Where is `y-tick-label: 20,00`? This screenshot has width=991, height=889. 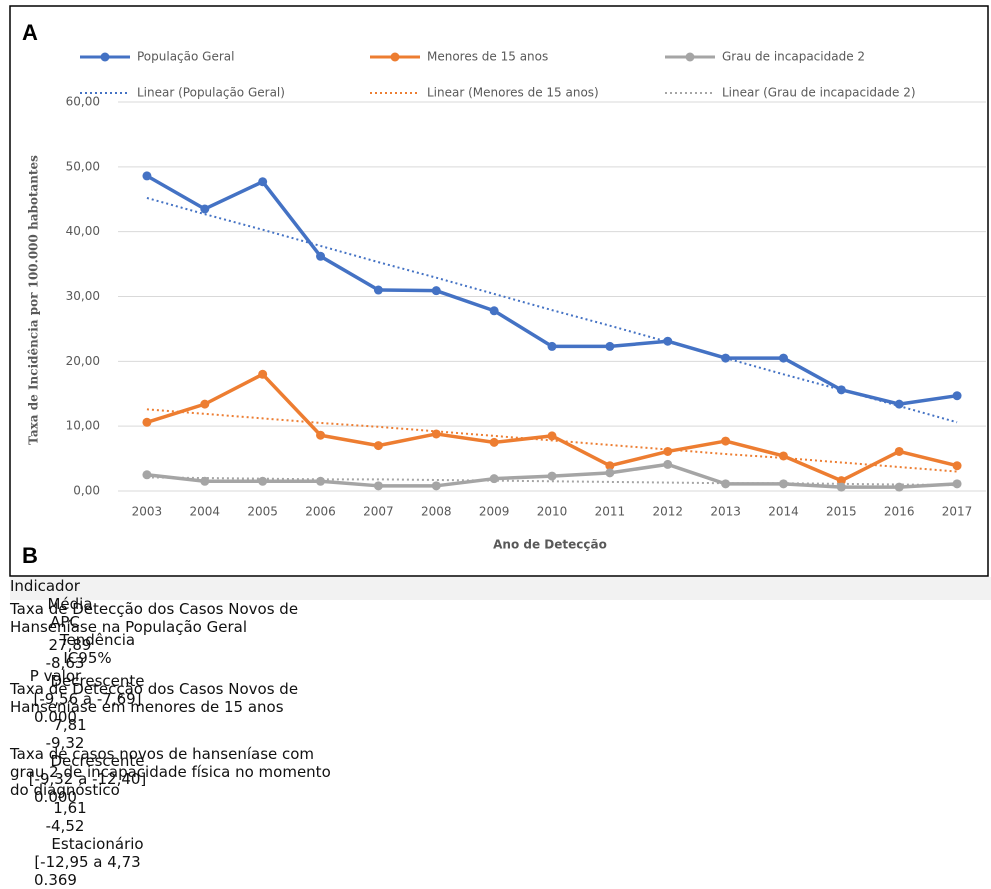
y-tick-label: 20,00 is located at coordinates (83, 361).